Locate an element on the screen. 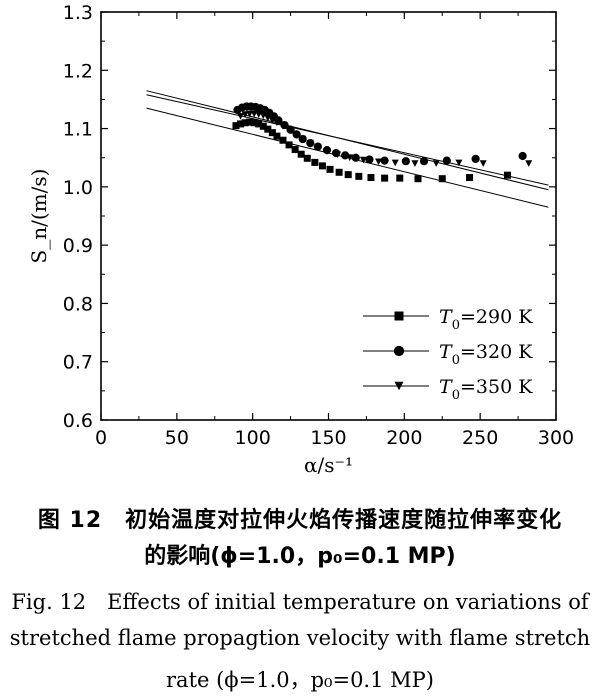 This screenshot has width=600, height=698. legend-marker is located at coordinates (399, 351).